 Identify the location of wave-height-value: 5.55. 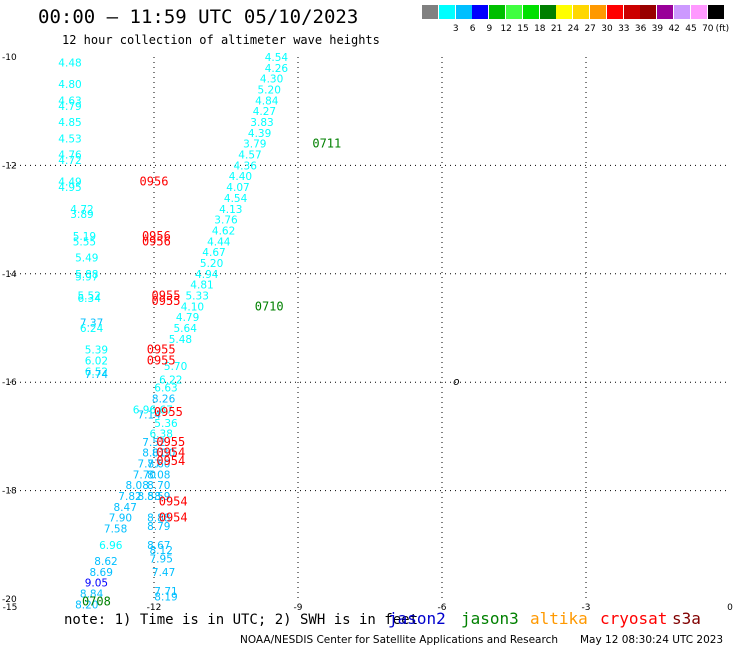
(84, 242).